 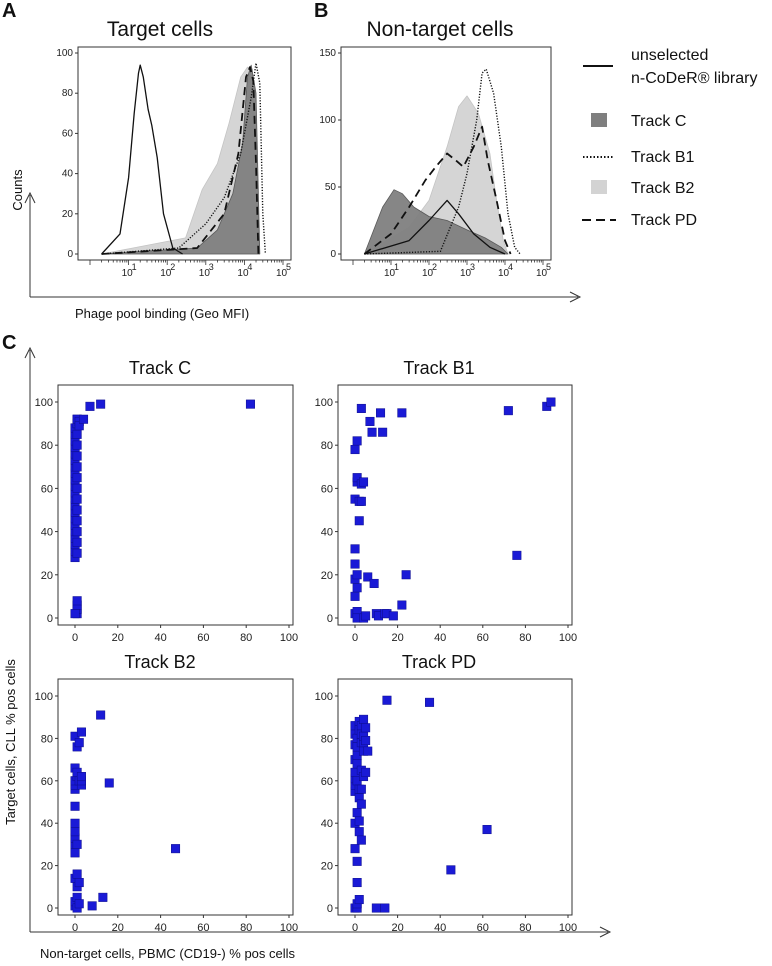 What do you see at coordinates (542, 273) in the screenshot?
I see `xtick-label-base-b: 10` at bounding box center [542, 273].